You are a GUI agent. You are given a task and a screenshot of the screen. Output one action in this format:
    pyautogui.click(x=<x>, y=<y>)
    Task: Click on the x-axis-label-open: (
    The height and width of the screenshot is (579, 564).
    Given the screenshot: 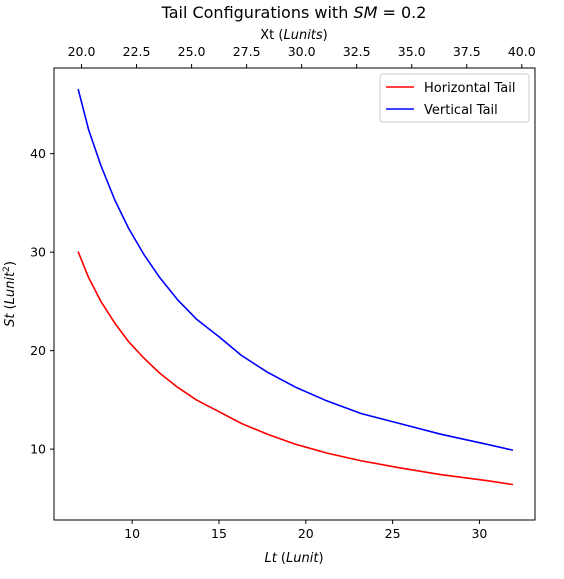 What is the action you would take?
    pyautogui.click(x=281, y=558)
    